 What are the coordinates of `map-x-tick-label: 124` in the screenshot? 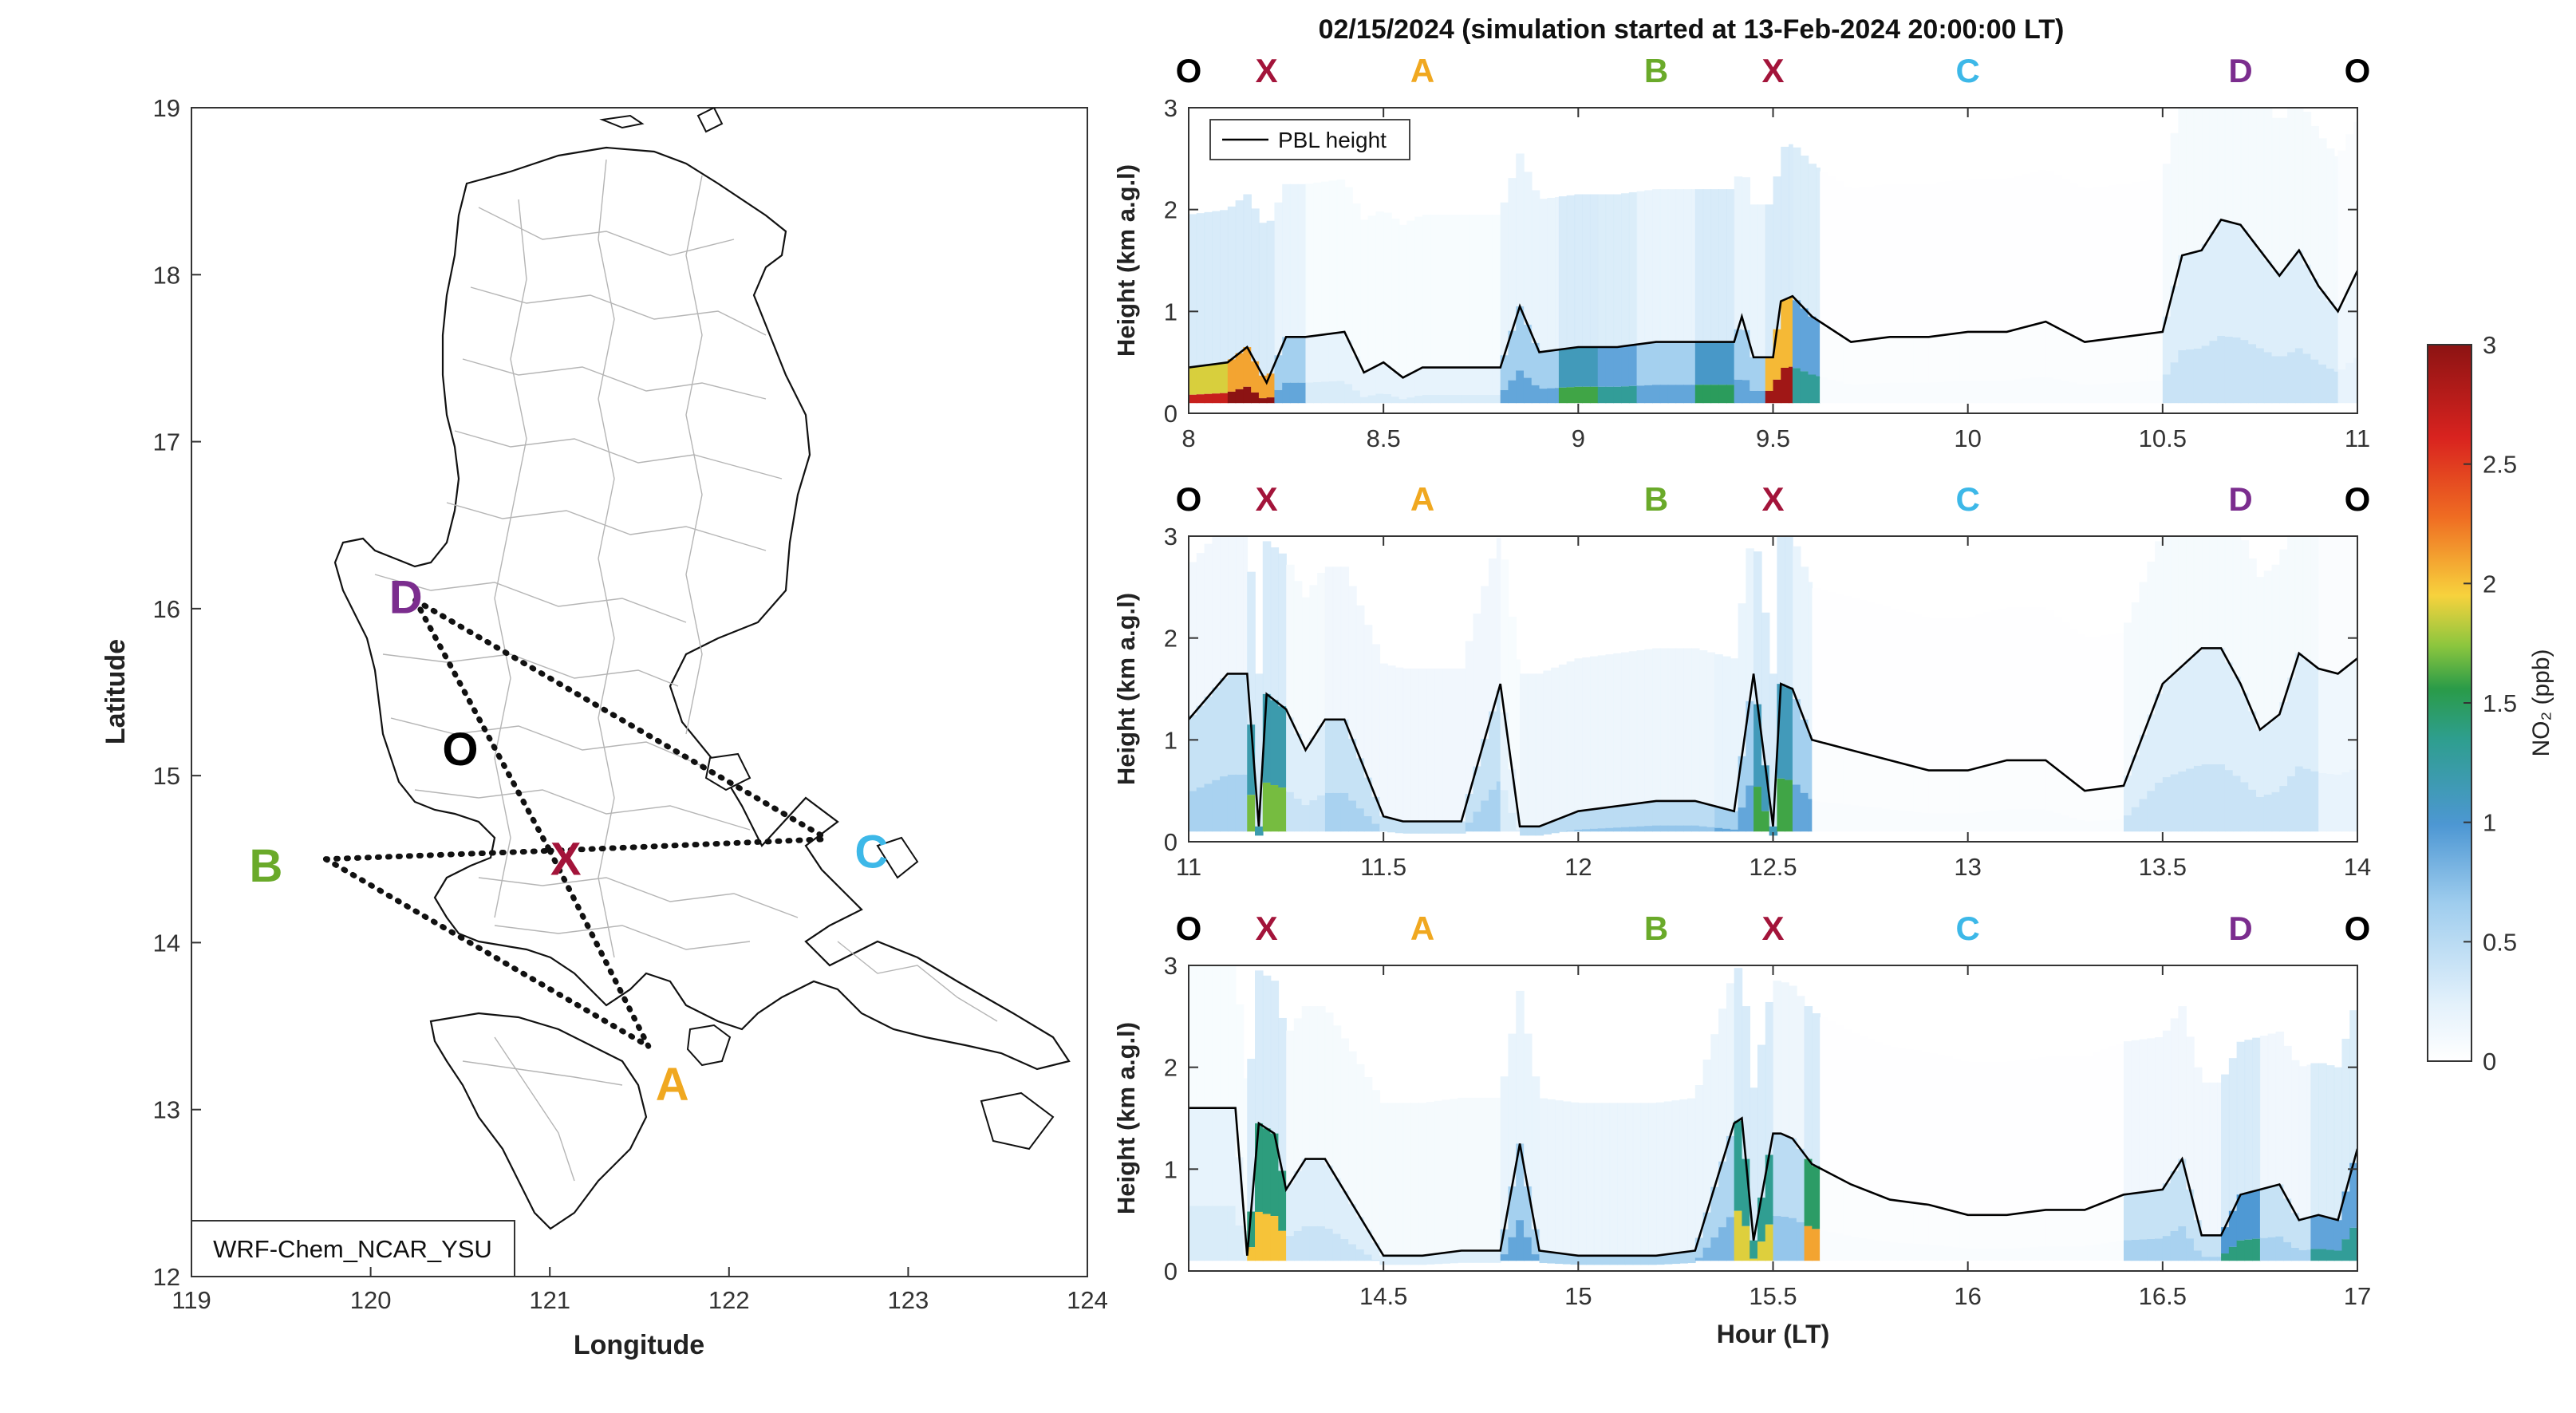 It's located at (1088, 1300).